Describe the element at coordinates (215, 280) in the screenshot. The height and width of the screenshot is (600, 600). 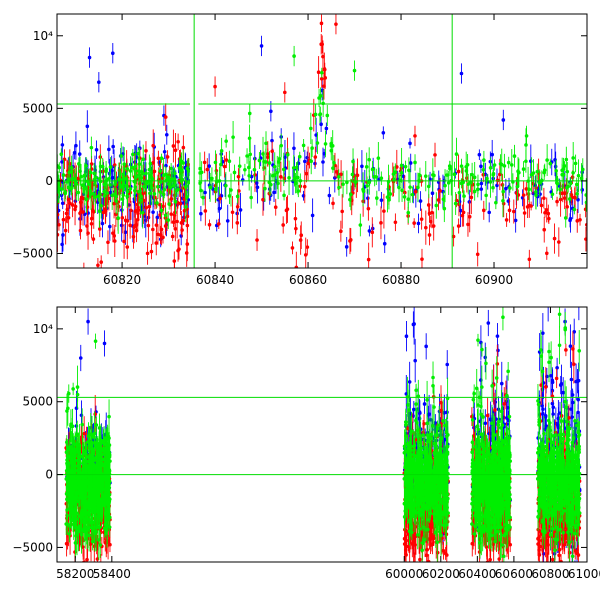
I see `x-tick-label: 60840` at that location.